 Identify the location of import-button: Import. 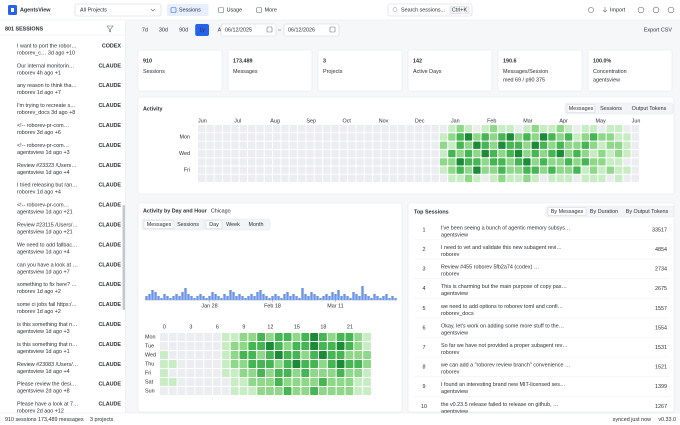
(618, 11).